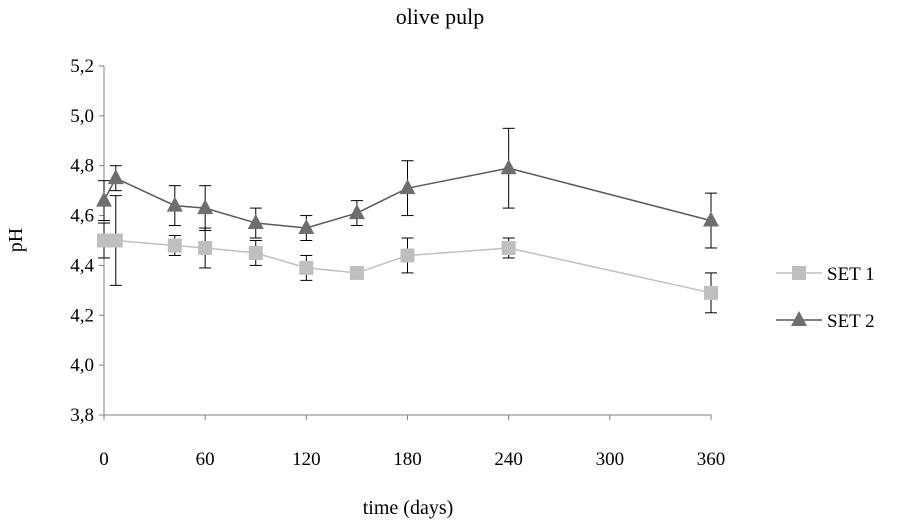 The height and width of the screenshot is (525, 902). I want to click on y-ticks: 3,8 4,0 4,2 4,4 4,6 4,8 5,0 5,2, so click(87, 241).